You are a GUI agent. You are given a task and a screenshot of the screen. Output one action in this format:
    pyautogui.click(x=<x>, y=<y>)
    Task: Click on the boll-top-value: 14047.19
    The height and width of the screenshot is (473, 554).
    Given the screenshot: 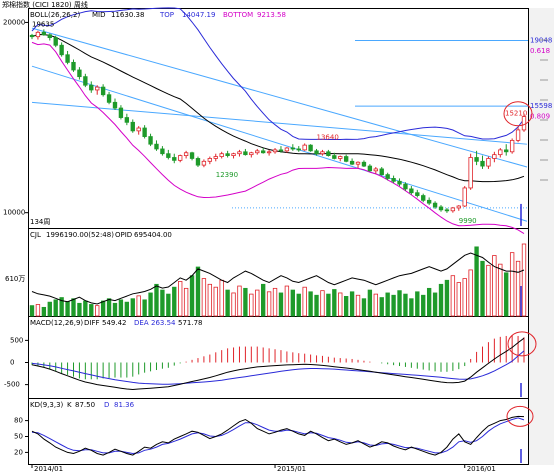 What is the action you would take?
    pyautogui.click(x=198, y=15)
    